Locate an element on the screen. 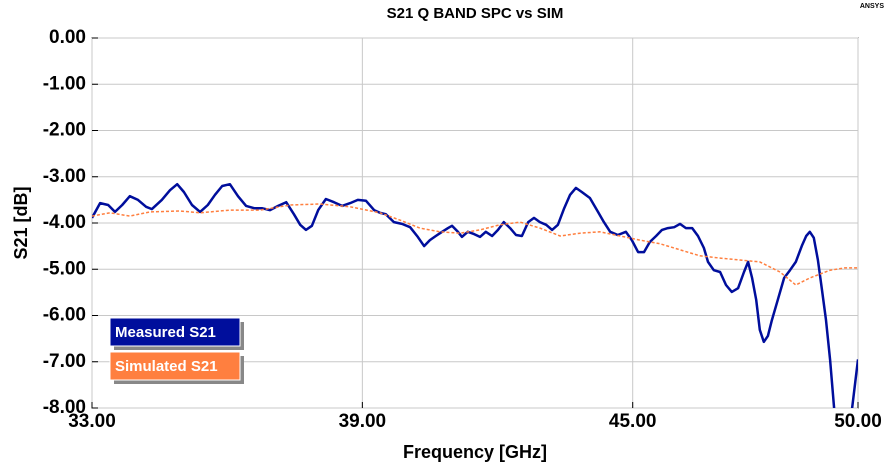  y-tick-label: -7.00 is located at coordinates (64, 361).